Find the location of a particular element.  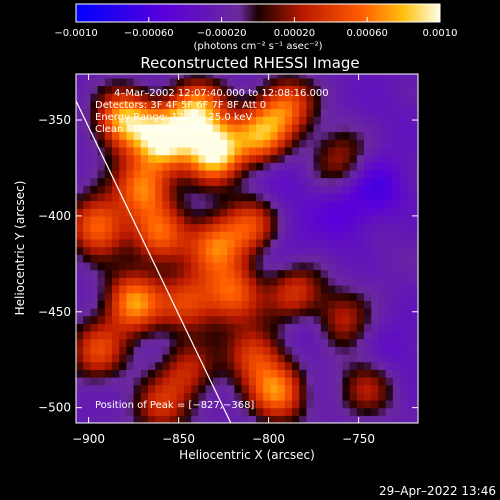

annotation-detectors: Detectors: 3F 4F 5F 6F 7F 8F Att 0 is located at coordinates (180, 105).